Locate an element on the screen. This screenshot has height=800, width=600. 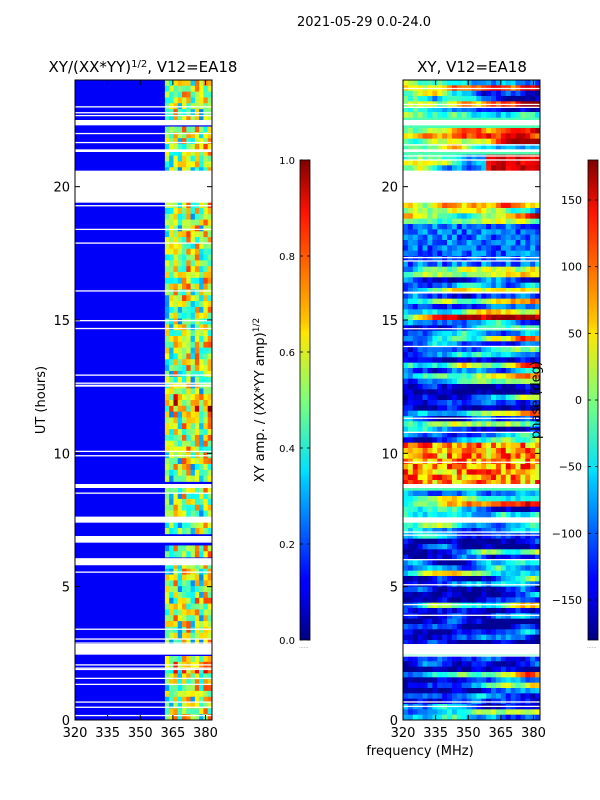
amplitude-flagged-gap is located at coordinates (143, 150).